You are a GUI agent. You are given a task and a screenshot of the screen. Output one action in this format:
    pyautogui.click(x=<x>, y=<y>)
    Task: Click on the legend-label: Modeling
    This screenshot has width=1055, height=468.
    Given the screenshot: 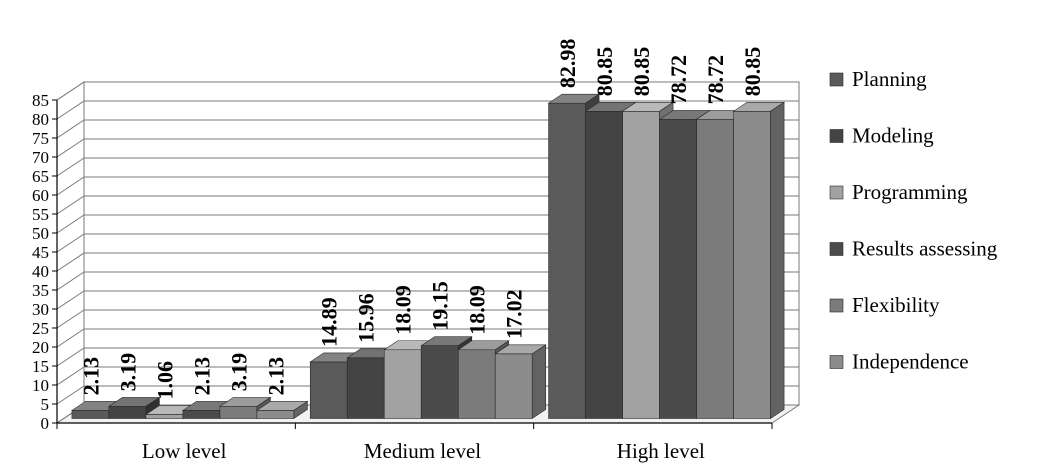 What is the action you would take?
    pyautogui.click(x=893, y=136)
    